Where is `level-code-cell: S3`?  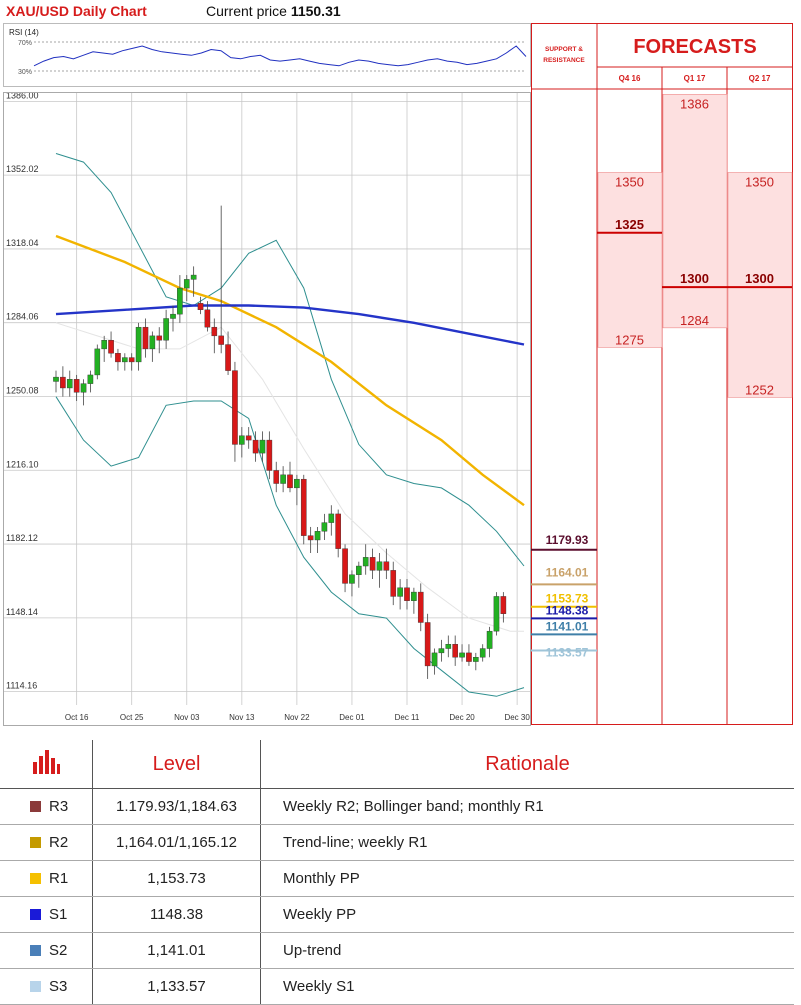
level-code-cell: S3 is located at coordinates (46, 986).